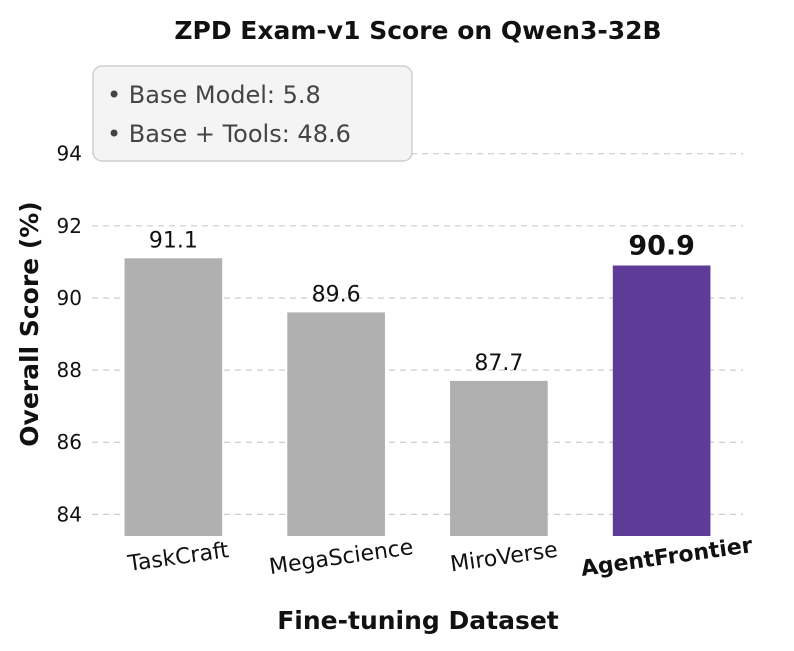 The image size is (794, 651). Describe the element at coordinates (417, 30) in the screenshot. I see `chart-title: ZPD Exam-v1 Score on Qwen3-32B` at that location.